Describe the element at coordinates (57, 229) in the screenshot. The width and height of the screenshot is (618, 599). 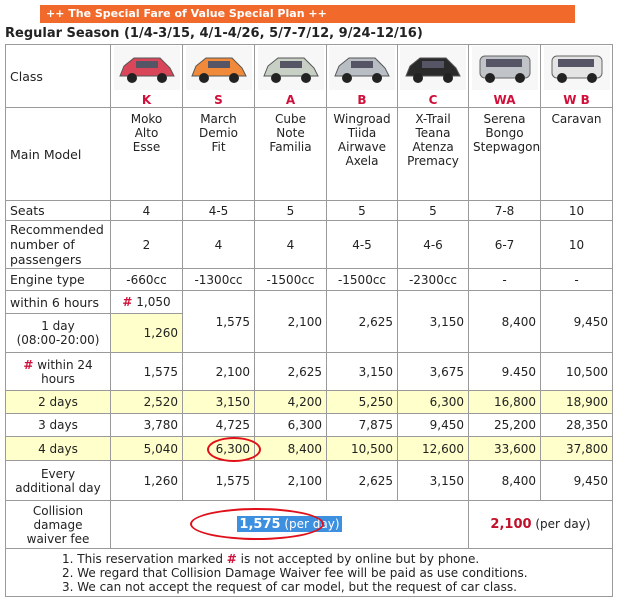
I see `text-line: Recommended` at that location.